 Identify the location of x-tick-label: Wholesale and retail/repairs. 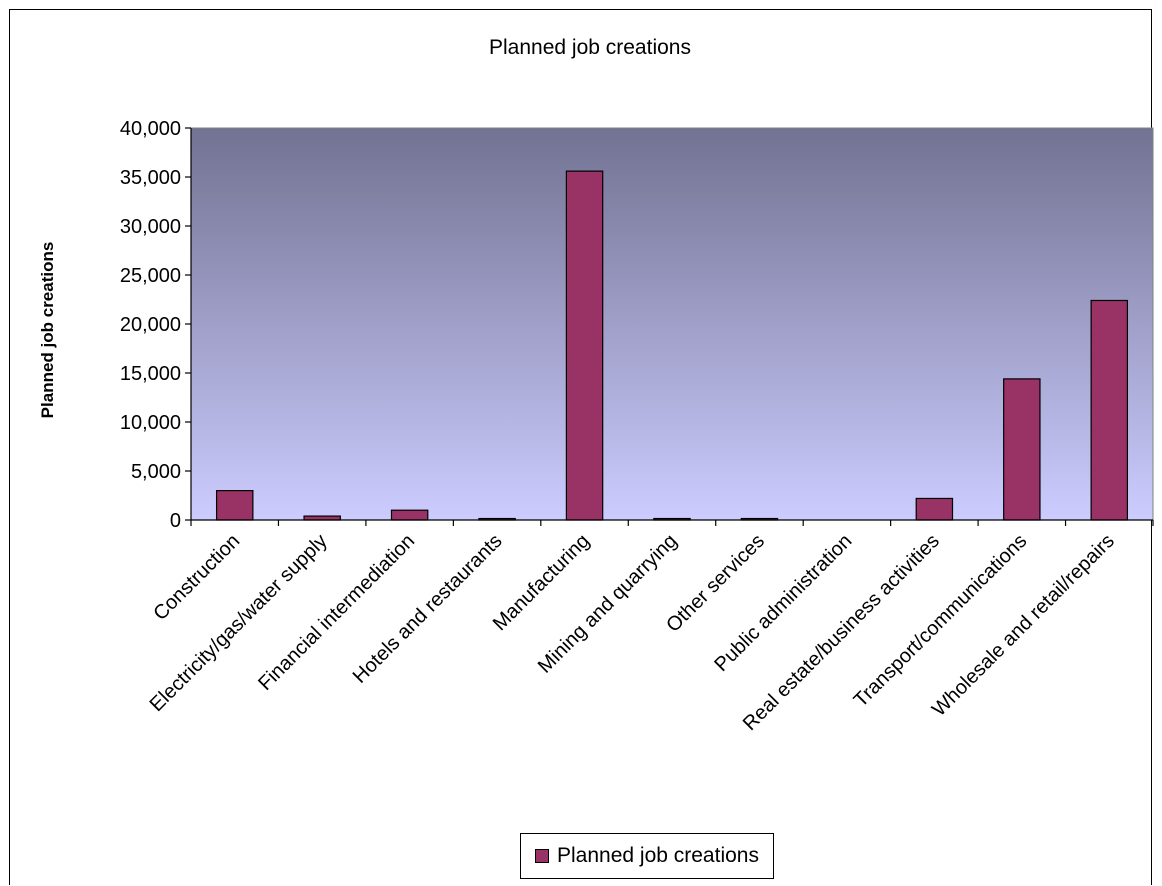
(1023, 625).